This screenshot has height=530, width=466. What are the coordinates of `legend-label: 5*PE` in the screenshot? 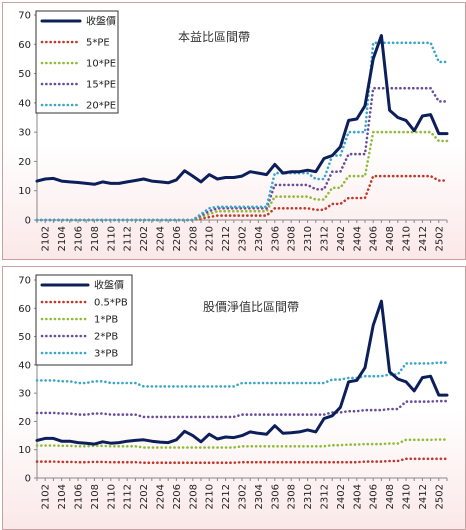 It's located at (98, 43).